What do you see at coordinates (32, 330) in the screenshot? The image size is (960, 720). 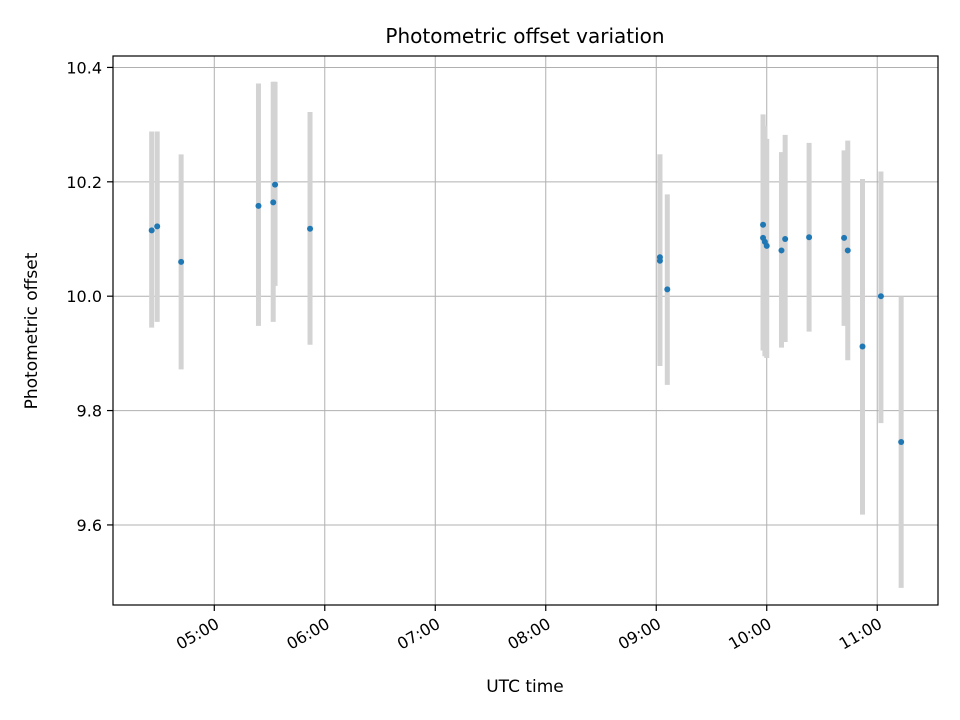 I see `y-axis-title: Photometric offset` at bounding box center [32, 330].